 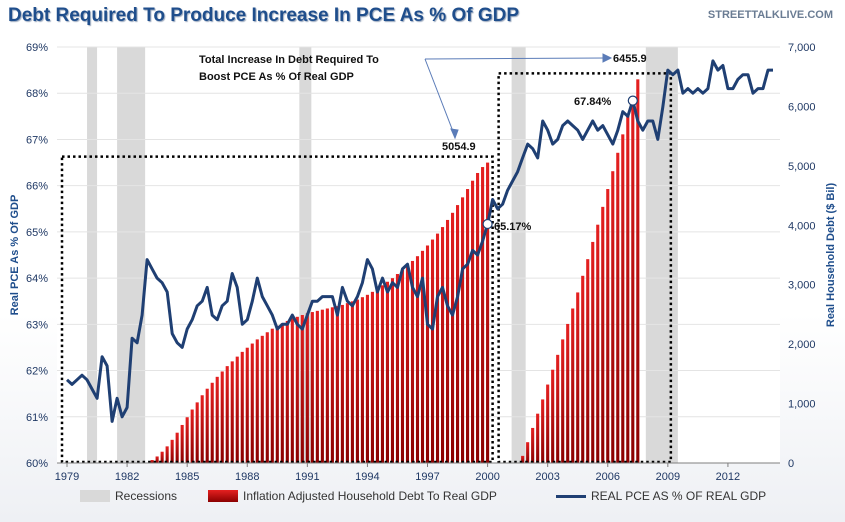 What do you see at coordinates (223, 496) in the screenshot?
I see `debt-swatch` at bounding box center [223, 496].